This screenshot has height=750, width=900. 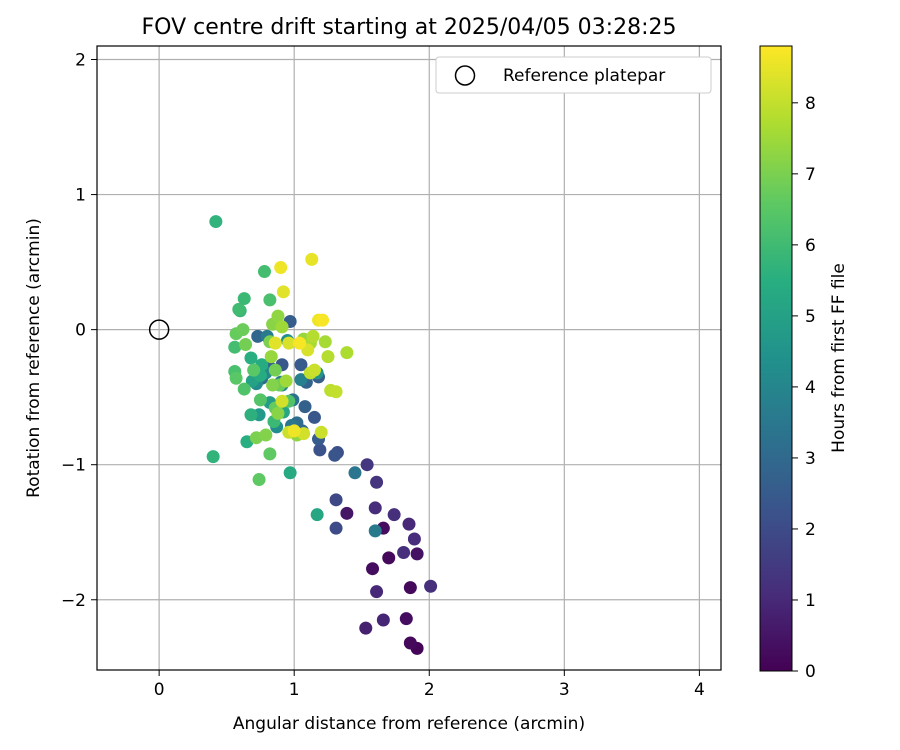 I want to click on y-tick-label: 2, so click(x=80, y=61).